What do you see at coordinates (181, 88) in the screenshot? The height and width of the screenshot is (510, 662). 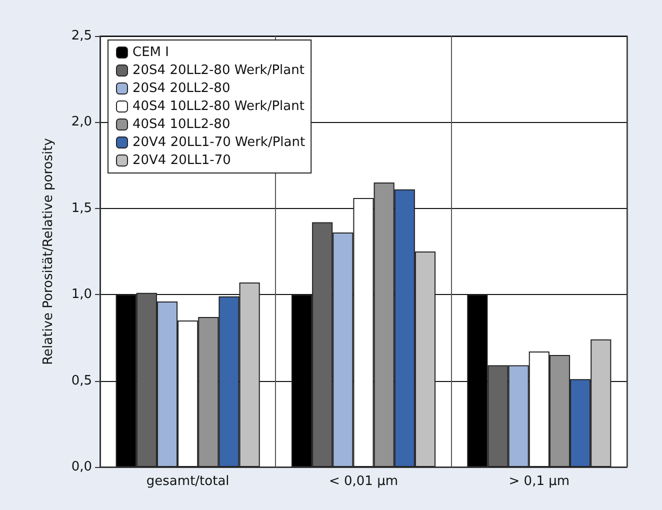 I see `legend-label: 20S4 20LL2-80` at bounding box center [181, 88].